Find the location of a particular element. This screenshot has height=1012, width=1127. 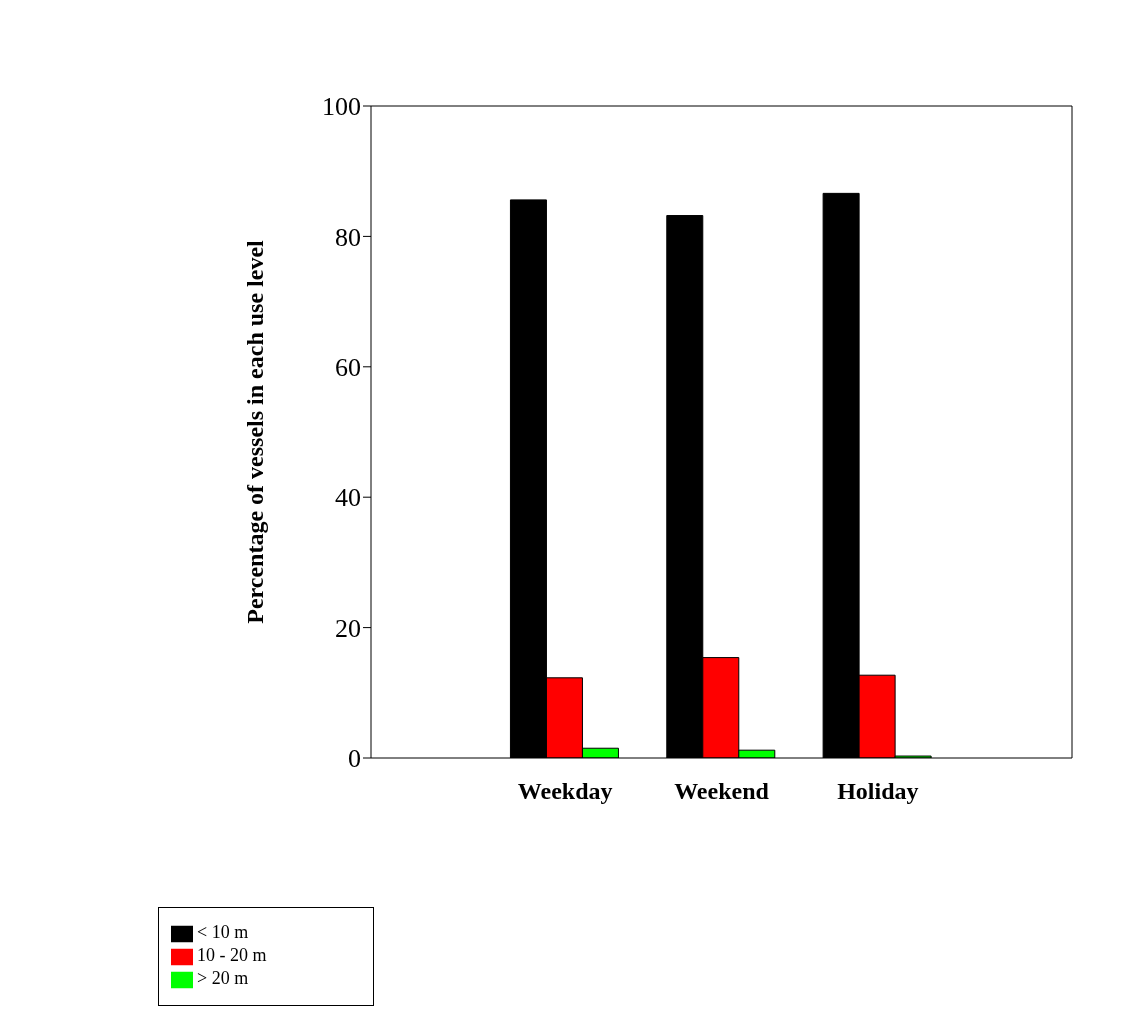

legend-label: 10 - 20 m is located at coordinates (232, 955).